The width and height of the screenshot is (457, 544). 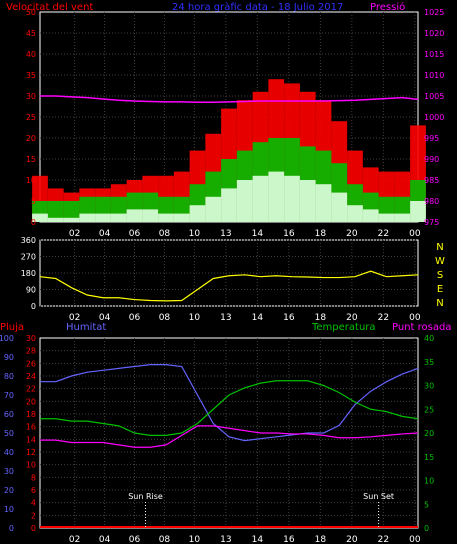 What do you see at coordinates (33, 201) in the screenshot?
I see `wind-speed-tick-label: 5` at bounding box center [33, 201].